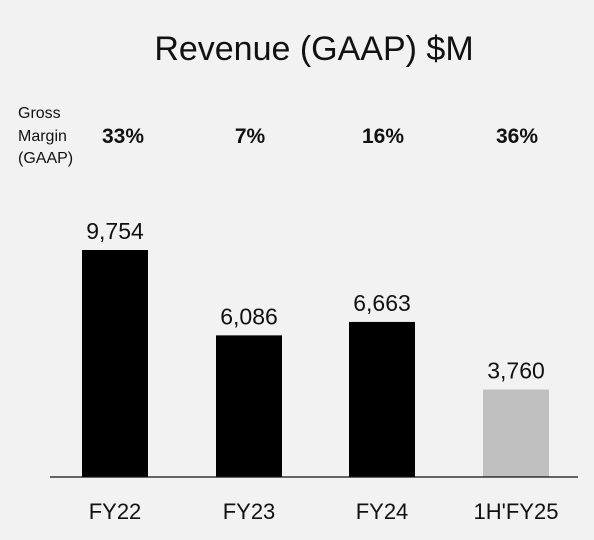  What do you see at coordinates (320, 136) in the screenshot?
I see `gross-margin-values: 33% 7% 16% 36%` at bounding box center [320, 136].